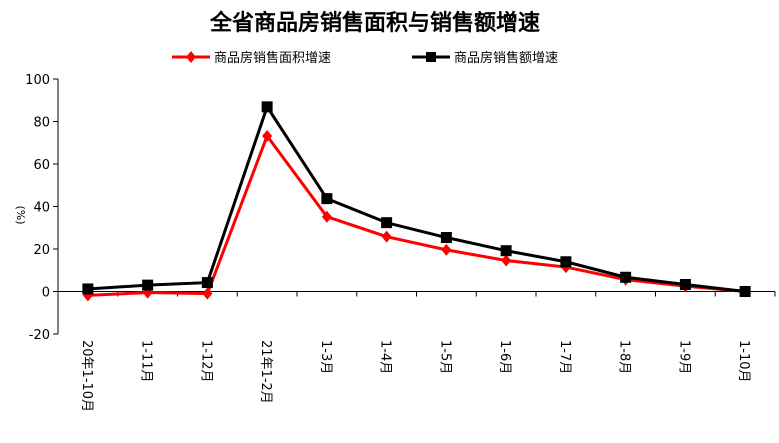 Image resolution: width=779 pixels, height=443 pixels. Describe the element at coordinates (41, 123) in the screenshot. I see `y-tick-label: 80` at that location.